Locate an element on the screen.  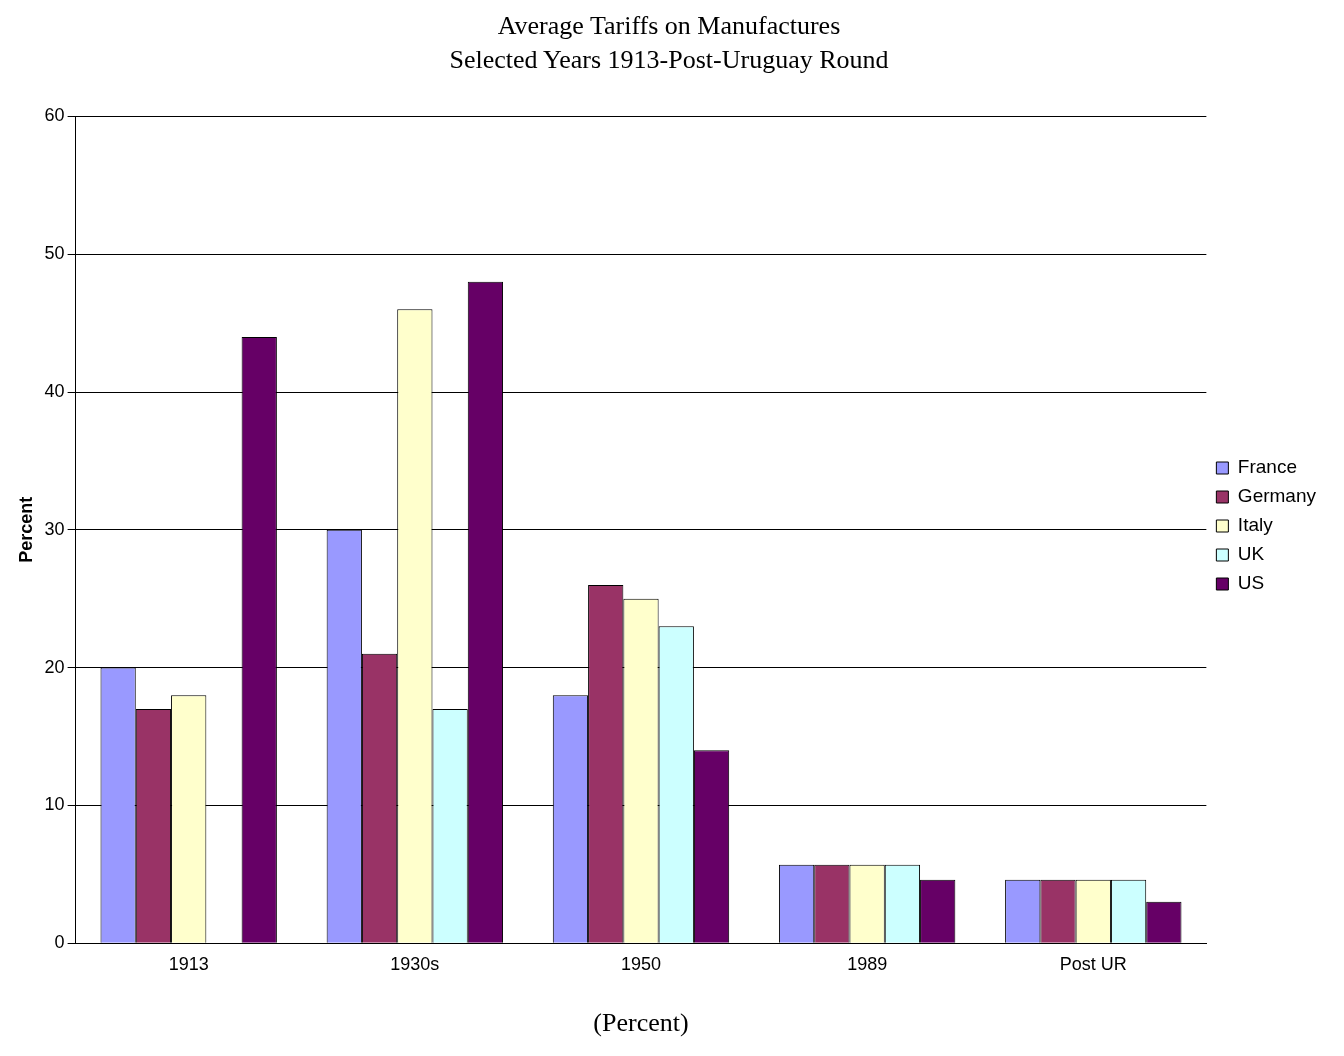
y-tick-label: 10 is located at coordinates (54, 804).